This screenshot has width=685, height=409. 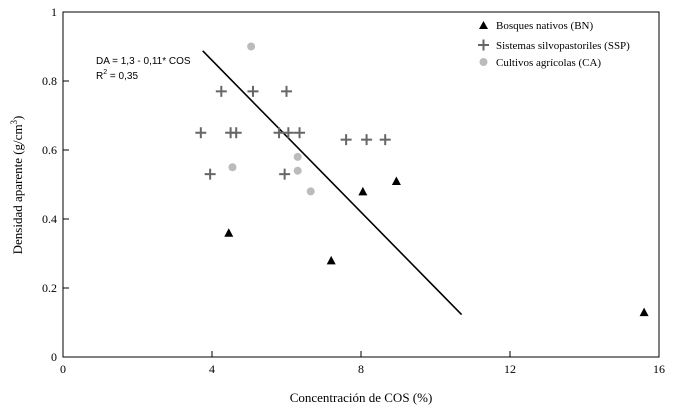 What do you see at coordinates (49, 150) in the screenshot?
I see `y-tick-label: 0.6` at bounding box center [49, 150].